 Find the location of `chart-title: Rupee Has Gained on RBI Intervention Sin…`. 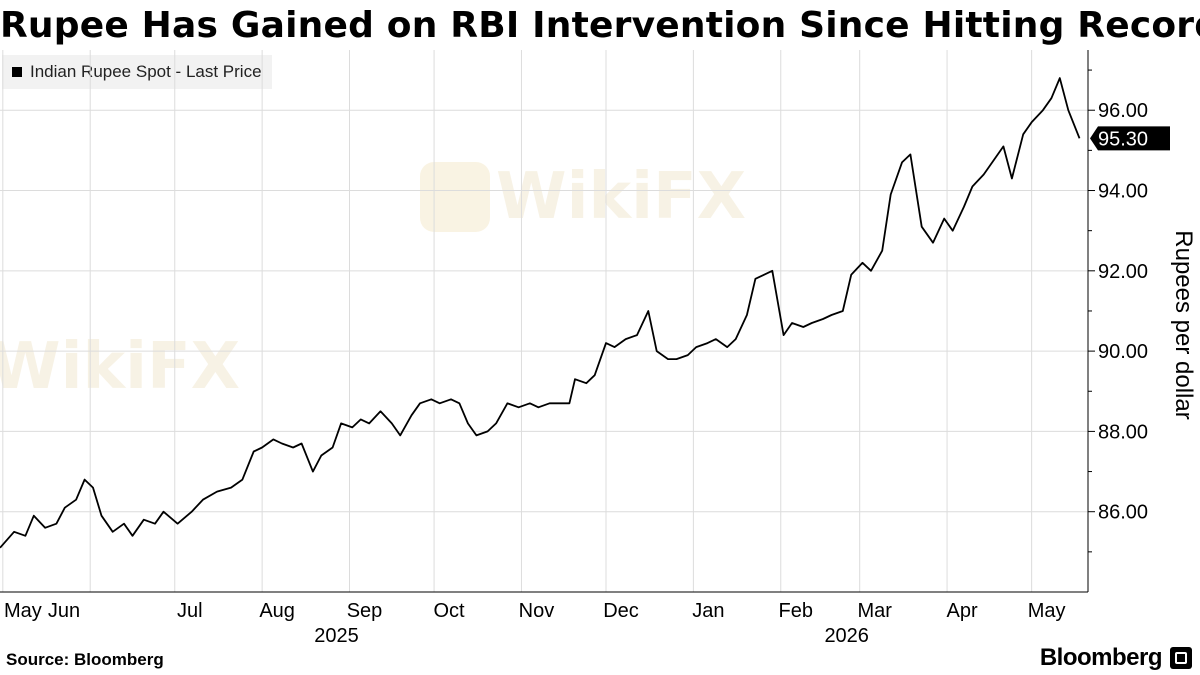

chart-title: Rupee Has Gained on RBI Intervention Sin… is located at coordinates (600, 25).